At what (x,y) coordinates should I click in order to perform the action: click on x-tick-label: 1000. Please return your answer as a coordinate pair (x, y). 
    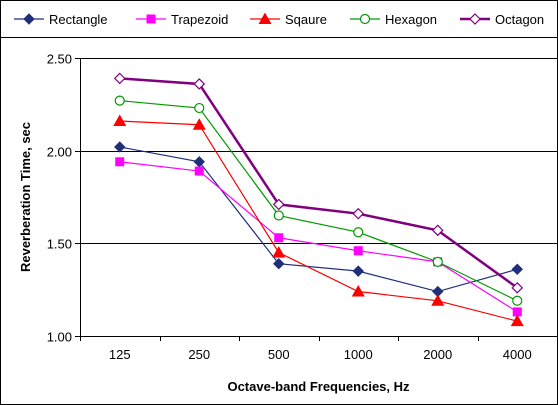
    Looking at the image, I should click on (358, 354).